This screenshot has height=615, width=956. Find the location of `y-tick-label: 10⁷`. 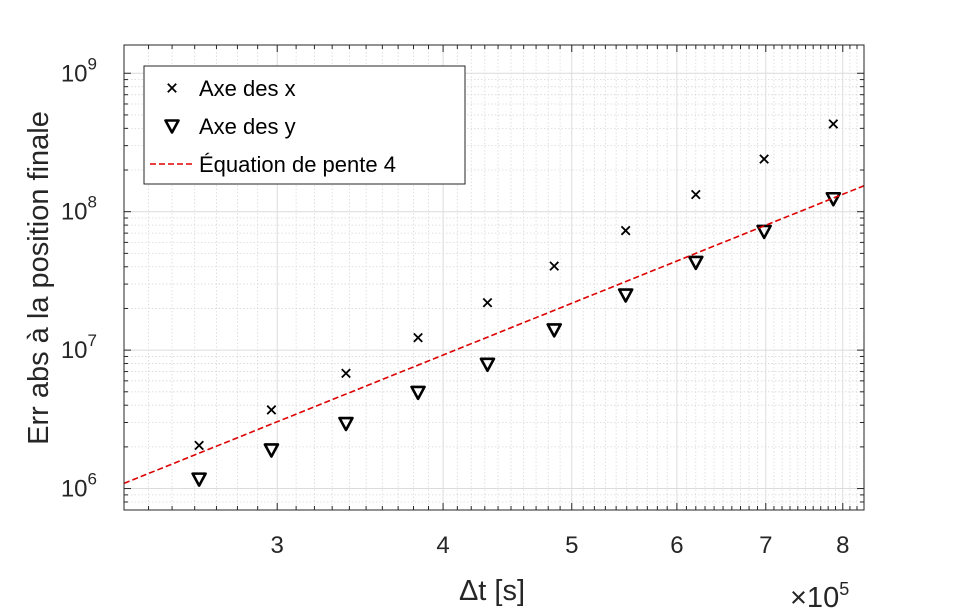

y-tick-label: 10⁷ is located at coordinates (79, 347).